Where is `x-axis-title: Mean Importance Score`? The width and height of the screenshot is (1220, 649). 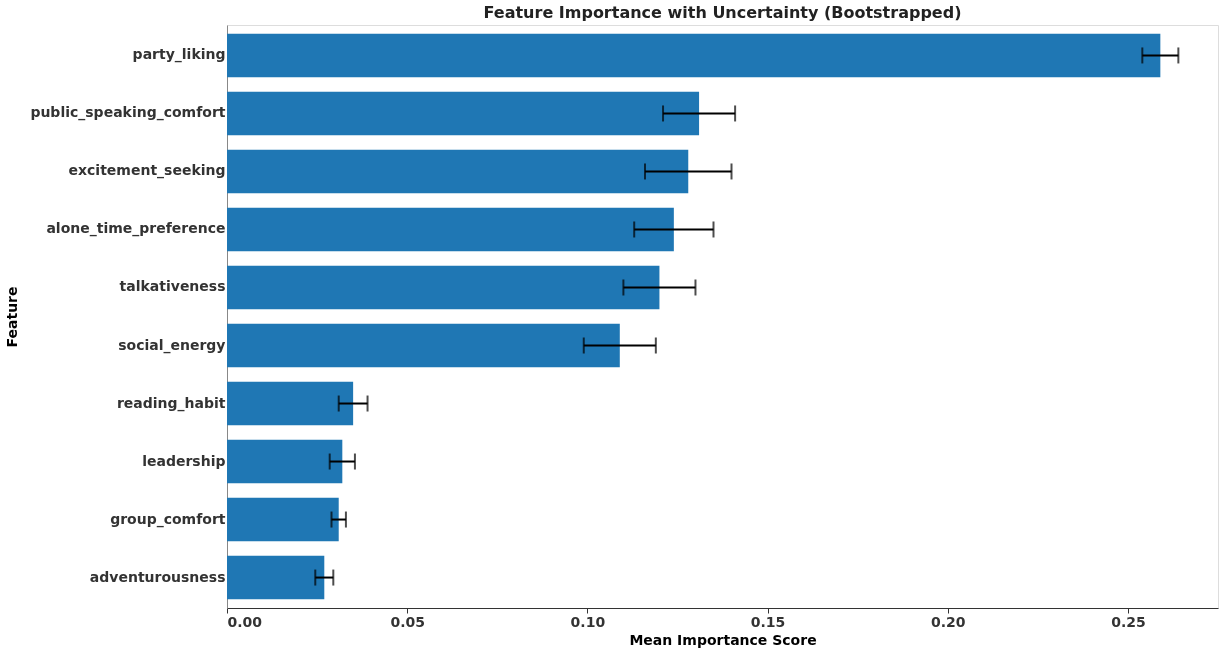
x-axis-title: Mean Importance Score is located at coordinates (723, 639).